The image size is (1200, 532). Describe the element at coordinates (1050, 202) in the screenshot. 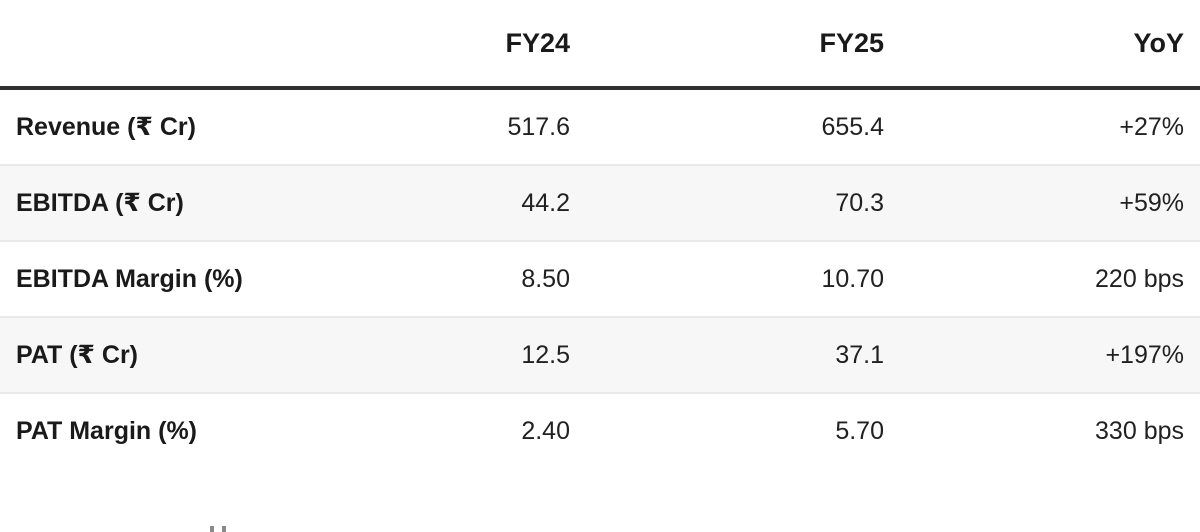

I see `cell-yoy: +59%` at that location.